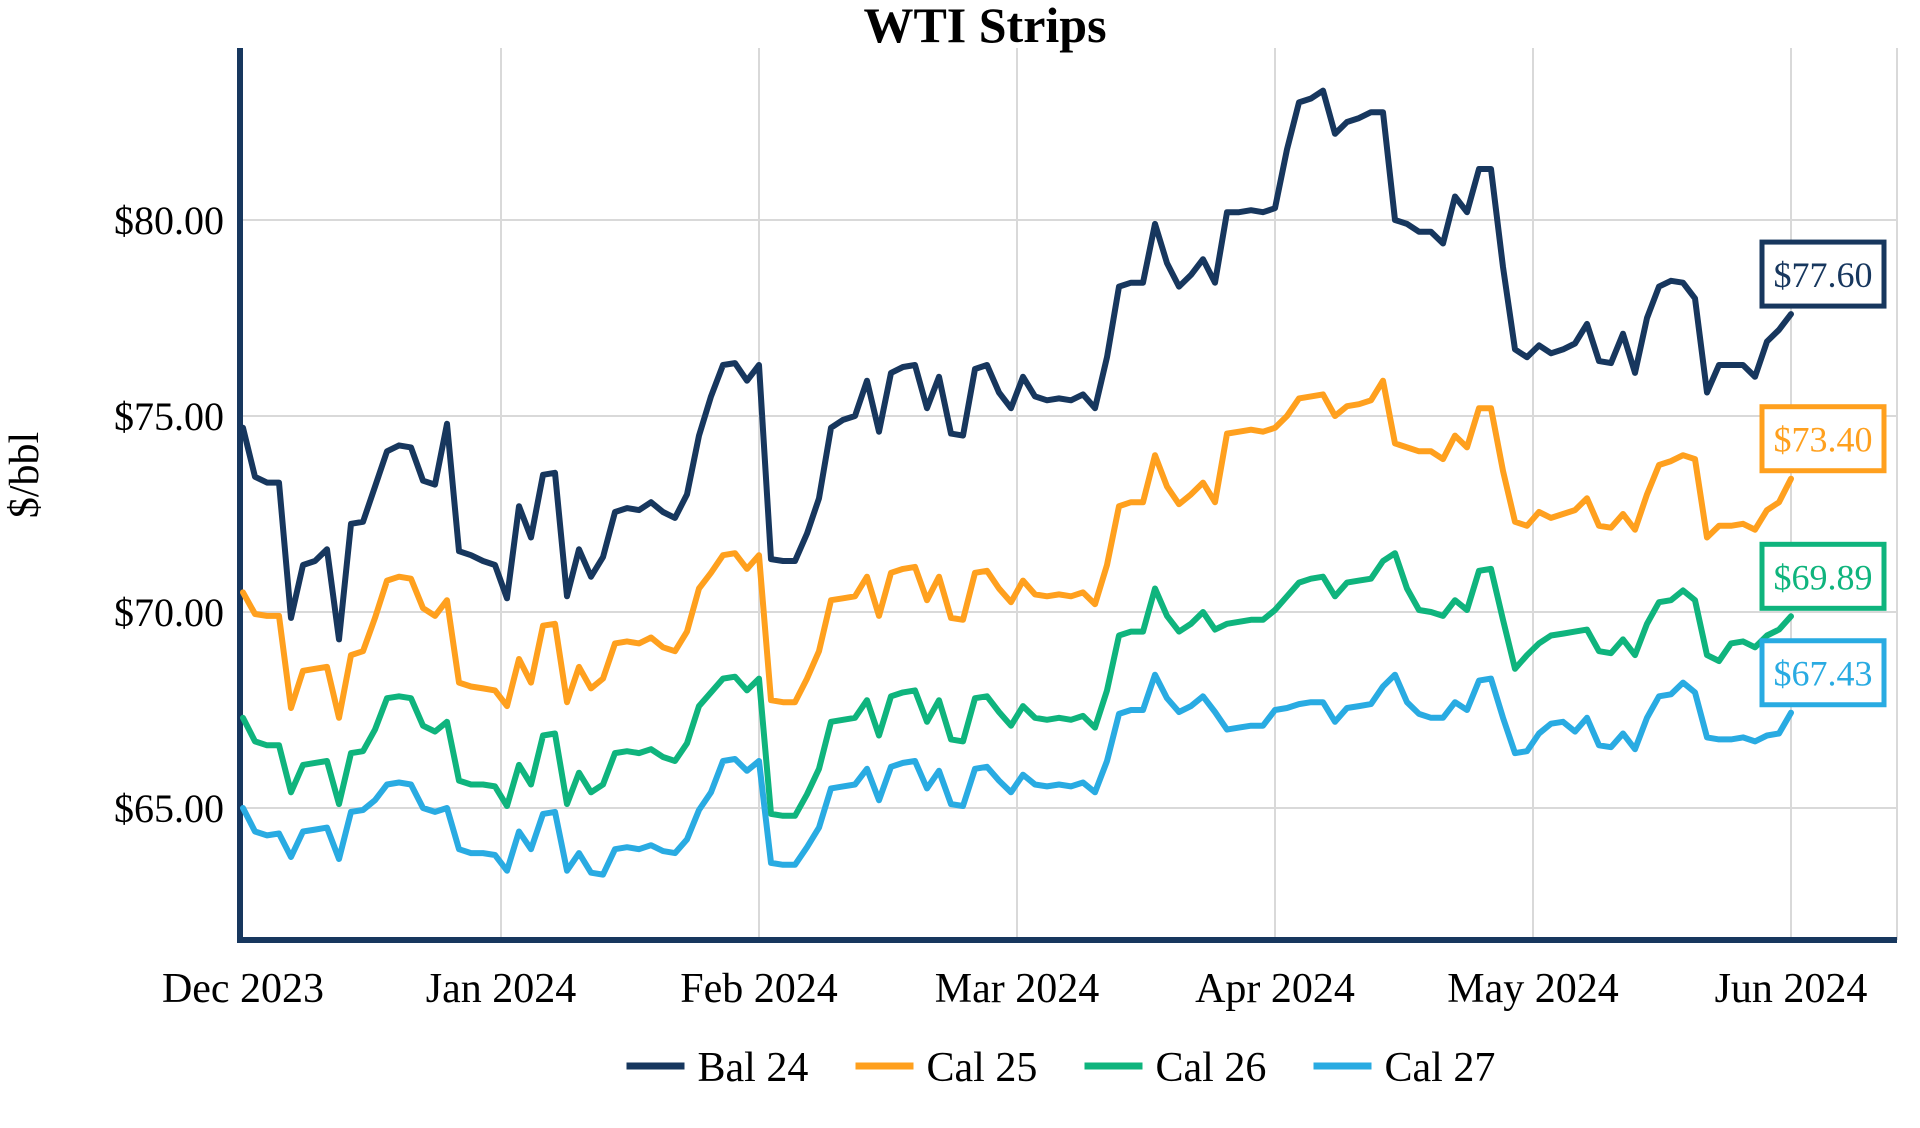 This screenshot has height=1128, width=1920. I want to click on end-value-text: $73.40, so click(1823, 440).